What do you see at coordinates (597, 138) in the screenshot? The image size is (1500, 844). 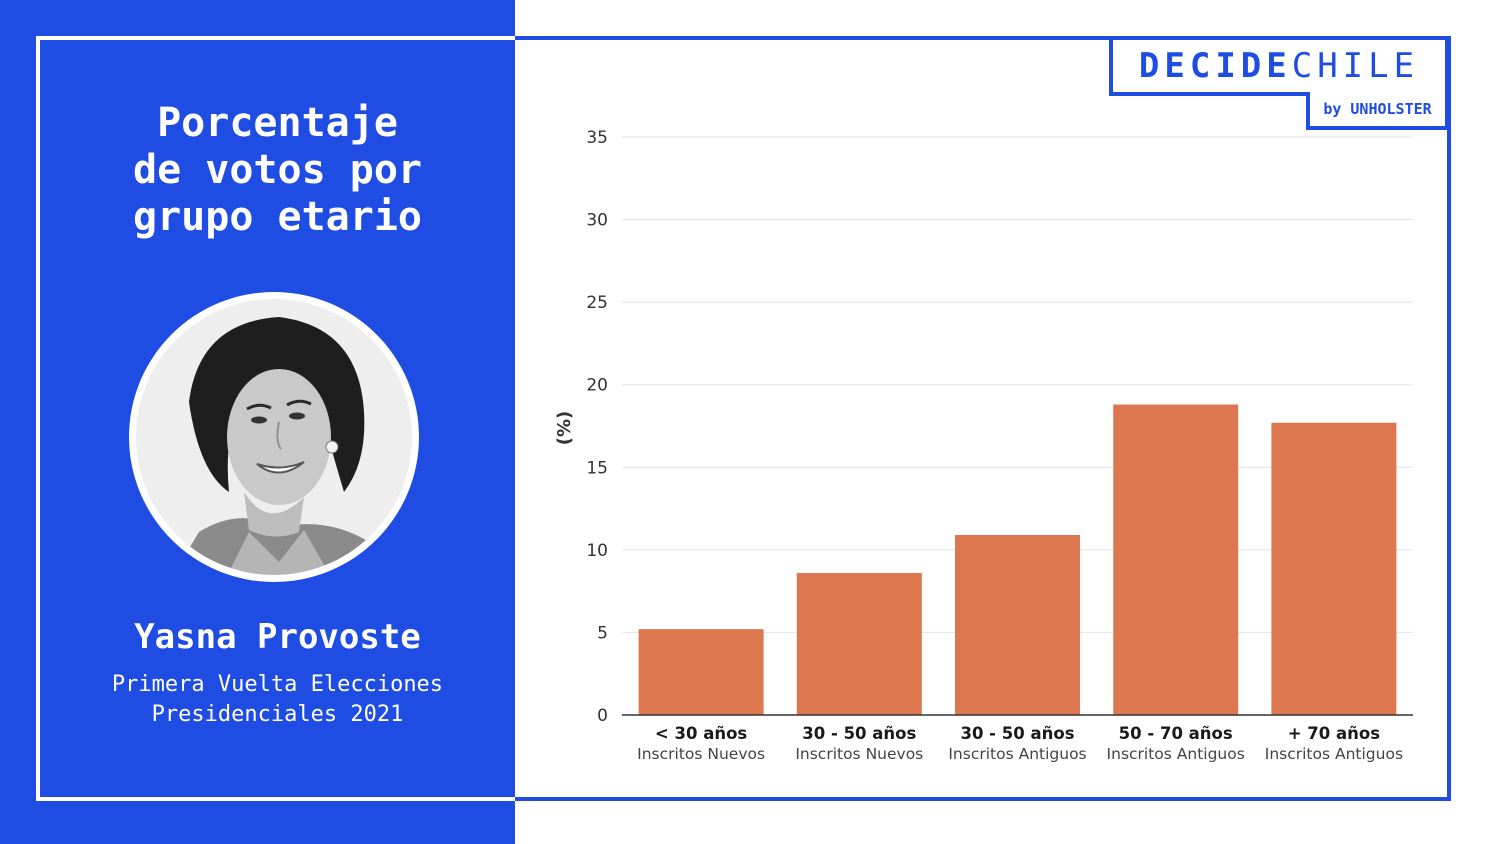 I see `y-tick-label: 35` at bounding box center [597, 138].